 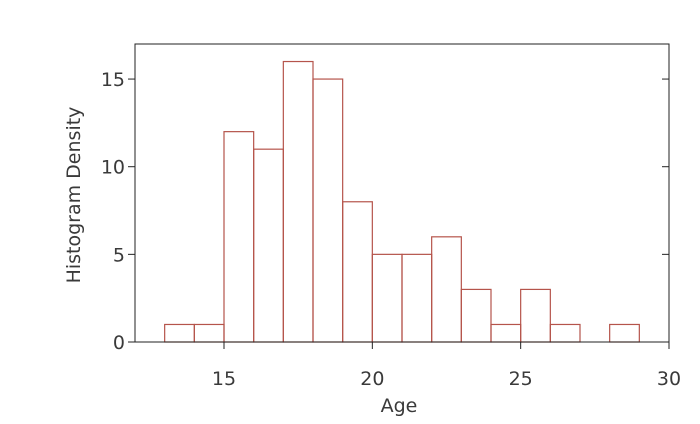 What do you see at coordinates (521, 379) in the screenshot?
I see `x-tick-label-25: 25` at bounding box center [521, 379].